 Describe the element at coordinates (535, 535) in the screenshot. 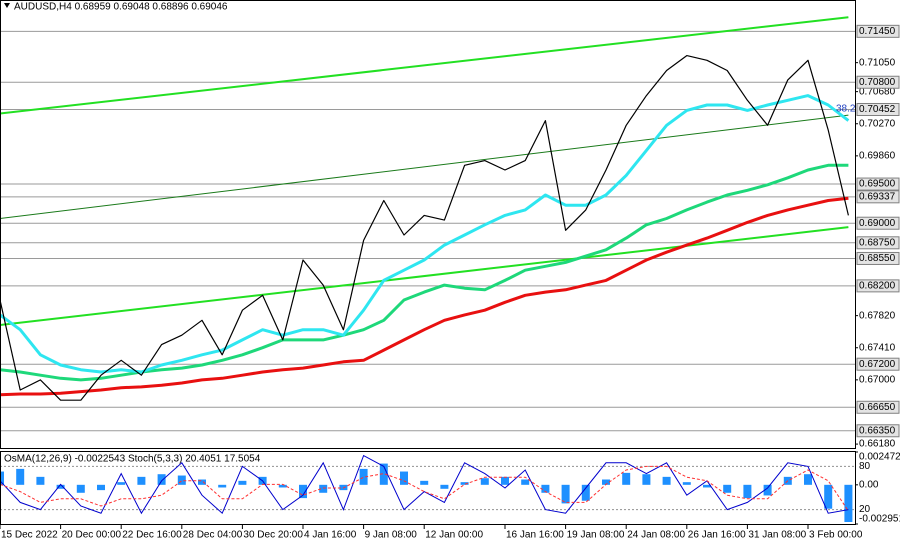

I see `x-tick-label: 16 Jan 16:00` at that location.